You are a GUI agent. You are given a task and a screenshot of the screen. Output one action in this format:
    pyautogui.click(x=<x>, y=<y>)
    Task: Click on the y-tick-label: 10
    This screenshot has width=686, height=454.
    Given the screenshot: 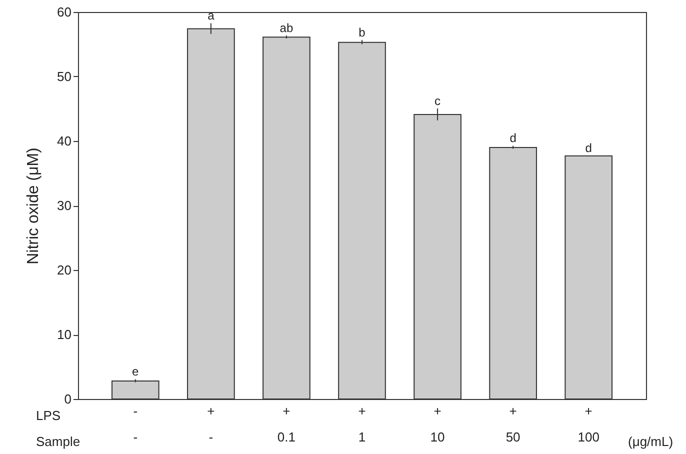 What is the action you would take?
    pyautogui.click(x=64, y=334)
    